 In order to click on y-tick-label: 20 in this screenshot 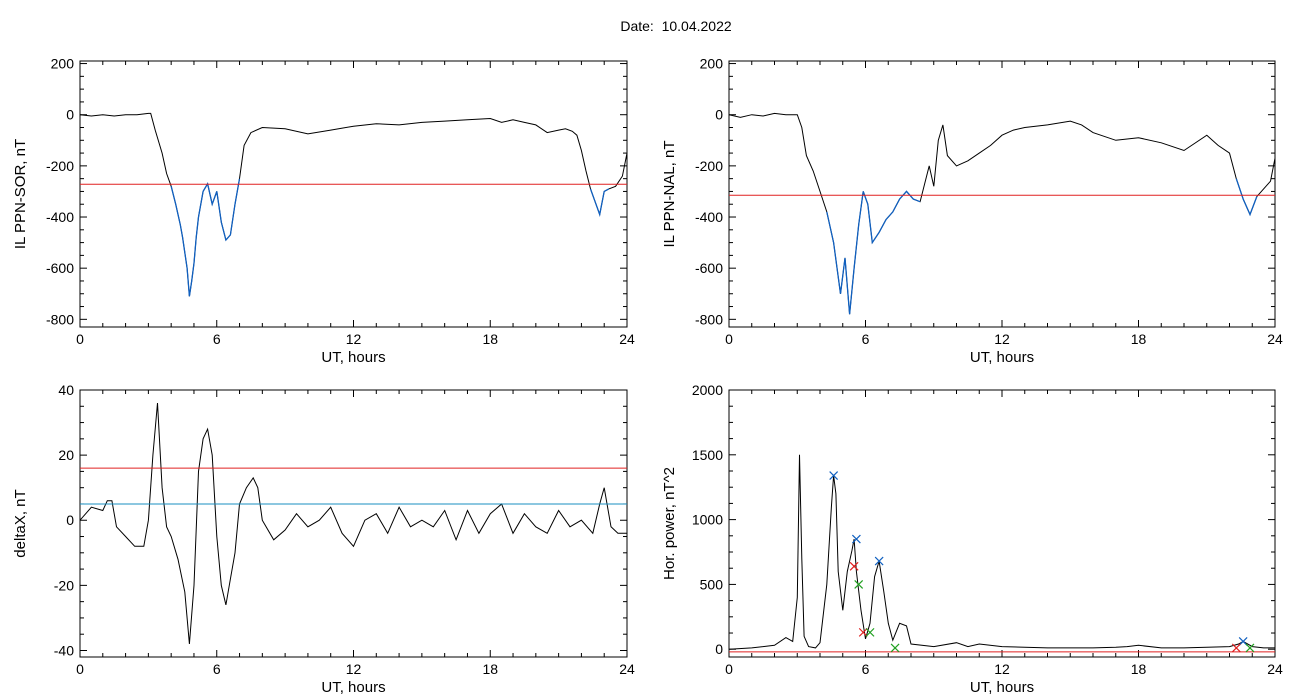, I will do `click(66, 455)`.